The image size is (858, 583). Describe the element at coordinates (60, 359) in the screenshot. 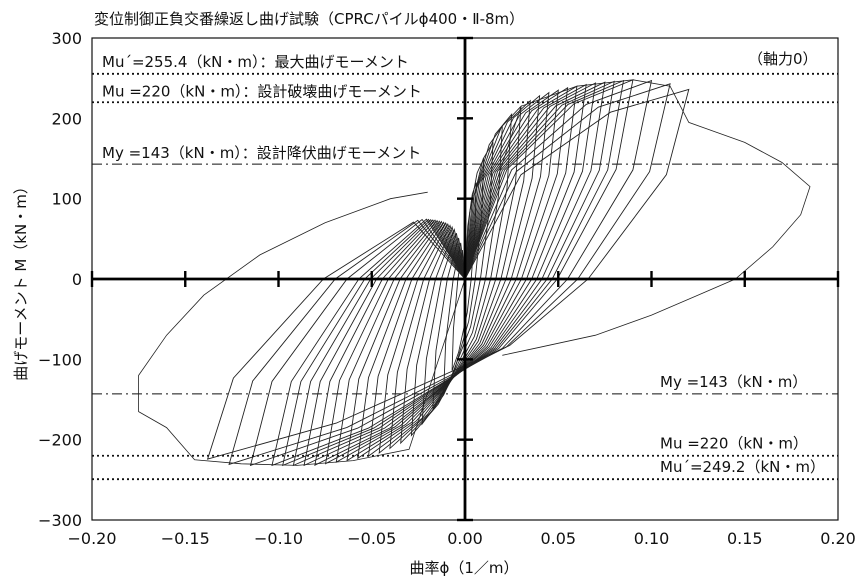

I see `y-tick-label-4: −100` at that location.